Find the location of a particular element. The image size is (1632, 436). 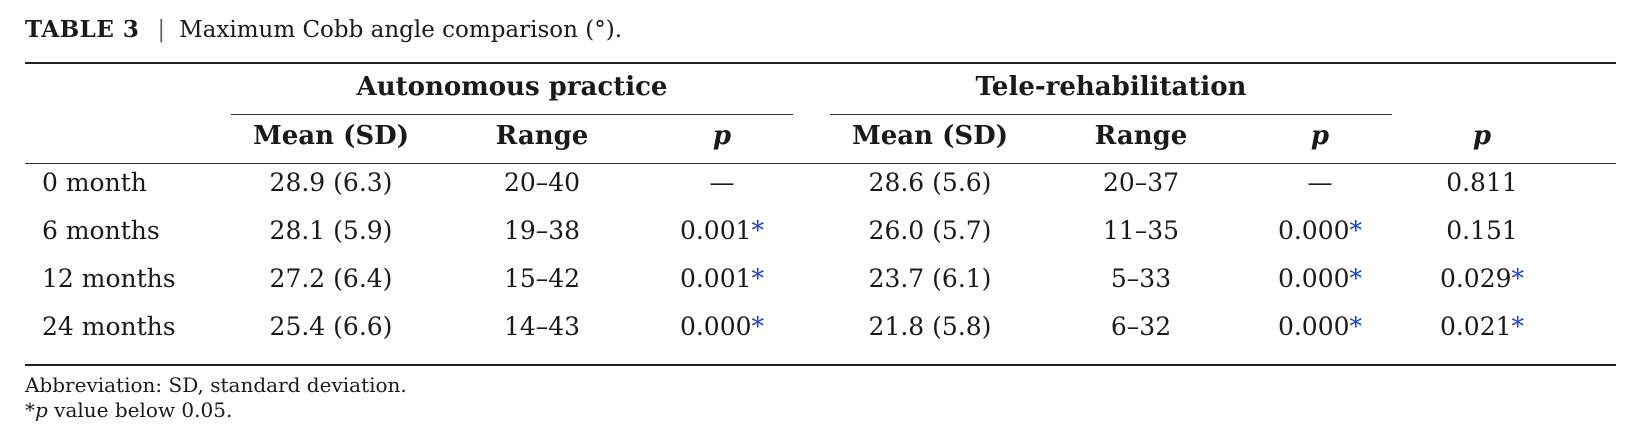

footnote-p-symbol: p is located at coordinates (41, 410).